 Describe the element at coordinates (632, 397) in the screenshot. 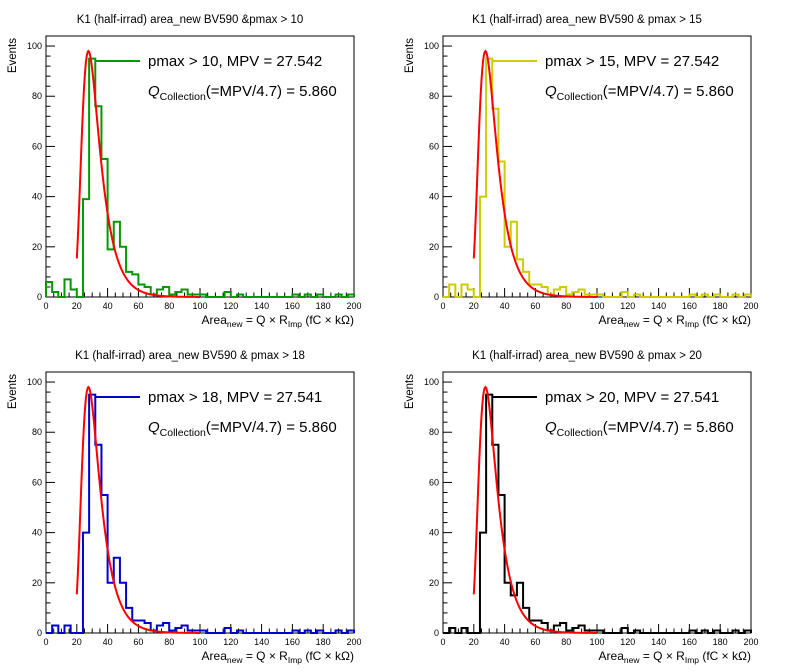

I see `legend-label: pmax > 20, MPV = 27.541` at that location.